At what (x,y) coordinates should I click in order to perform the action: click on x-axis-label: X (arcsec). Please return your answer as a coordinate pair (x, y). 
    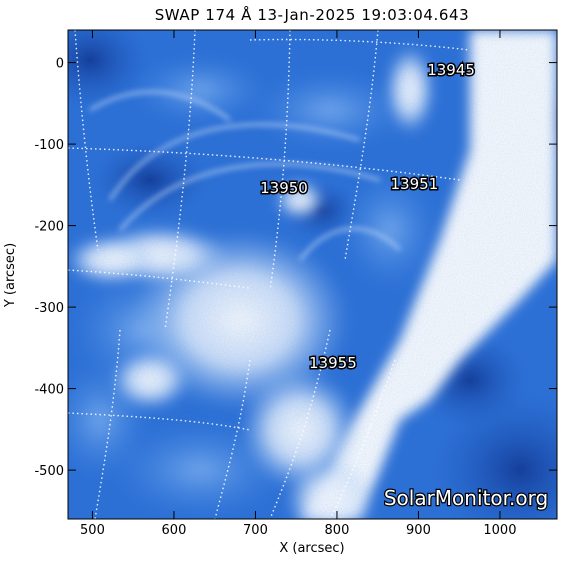
    Looking at the image, I should click on (311, 548).